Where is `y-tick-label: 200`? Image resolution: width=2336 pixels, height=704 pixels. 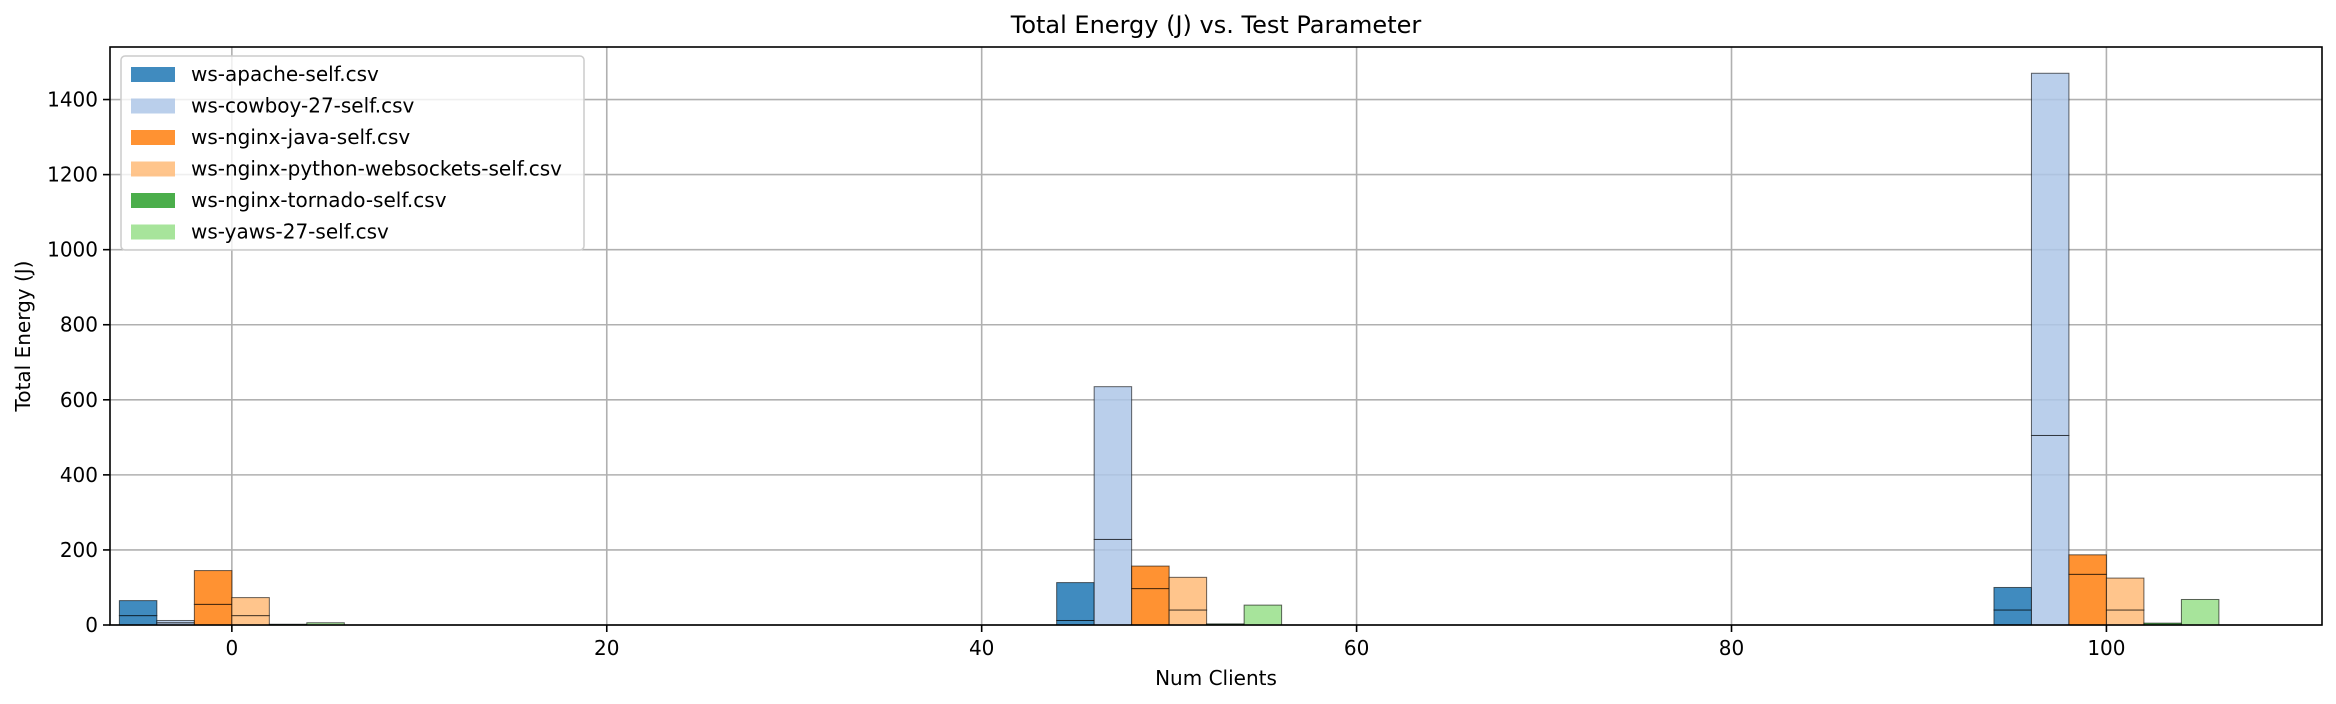
y-tick-label: 200 is located at coordinates (79, 550).